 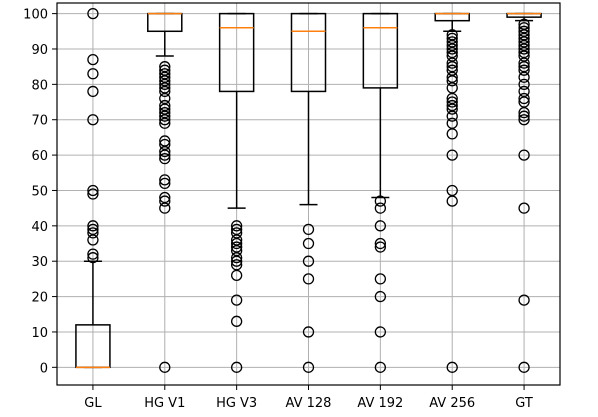 I want to click on y-tick-label: 60, so click(x=39, y=156).